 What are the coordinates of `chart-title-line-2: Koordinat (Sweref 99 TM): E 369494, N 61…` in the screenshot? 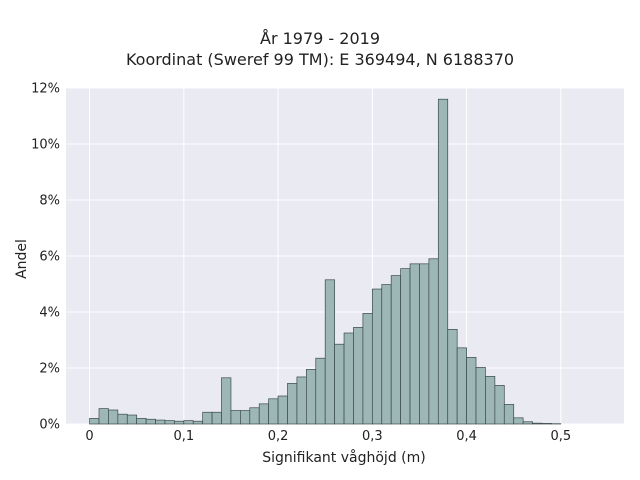 It's located at (320, 59).